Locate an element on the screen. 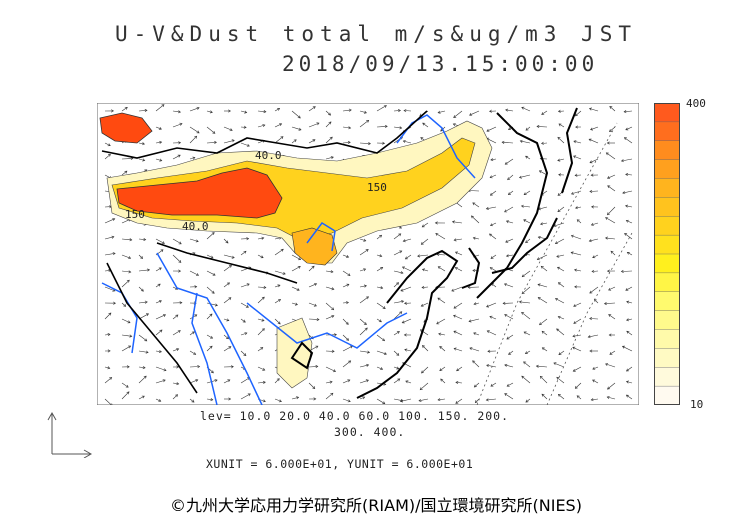  color-scale-bar is located at coordinates (667, 254).